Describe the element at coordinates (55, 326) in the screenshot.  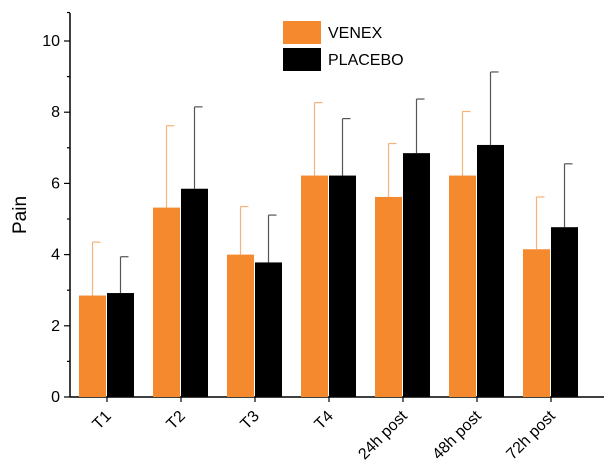
I see `y-tick-label: 2` at that location.